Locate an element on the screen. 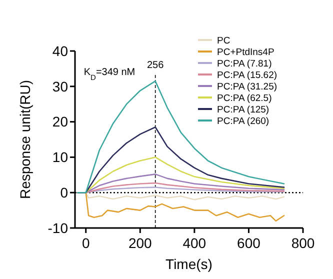 This screenshot has height=279, width=333. x-tick-label: 0 is located at coordinates (86, 243).